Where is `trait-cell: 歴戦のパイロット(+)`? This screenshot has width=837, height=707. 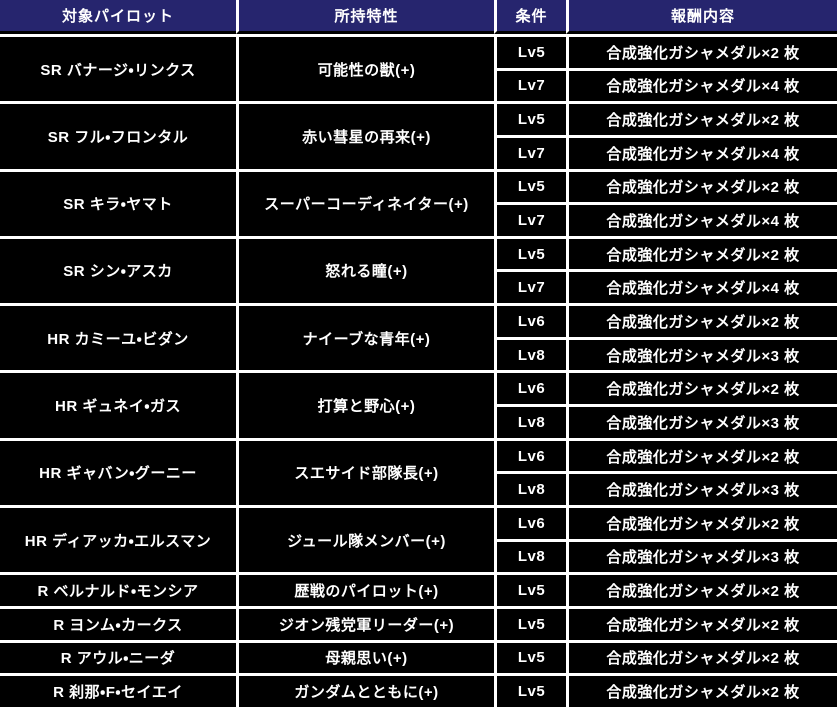 trait-cell: 歴戦のパイロット(+) is located at coordinates (365, 589).